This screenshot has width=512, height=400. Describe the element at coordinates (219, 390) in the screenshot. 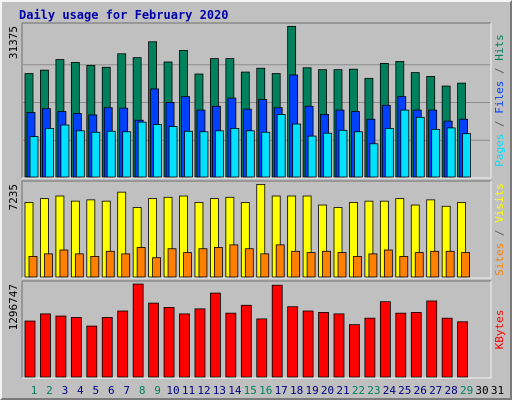

I see `x-label-day-13: 13` at that location.